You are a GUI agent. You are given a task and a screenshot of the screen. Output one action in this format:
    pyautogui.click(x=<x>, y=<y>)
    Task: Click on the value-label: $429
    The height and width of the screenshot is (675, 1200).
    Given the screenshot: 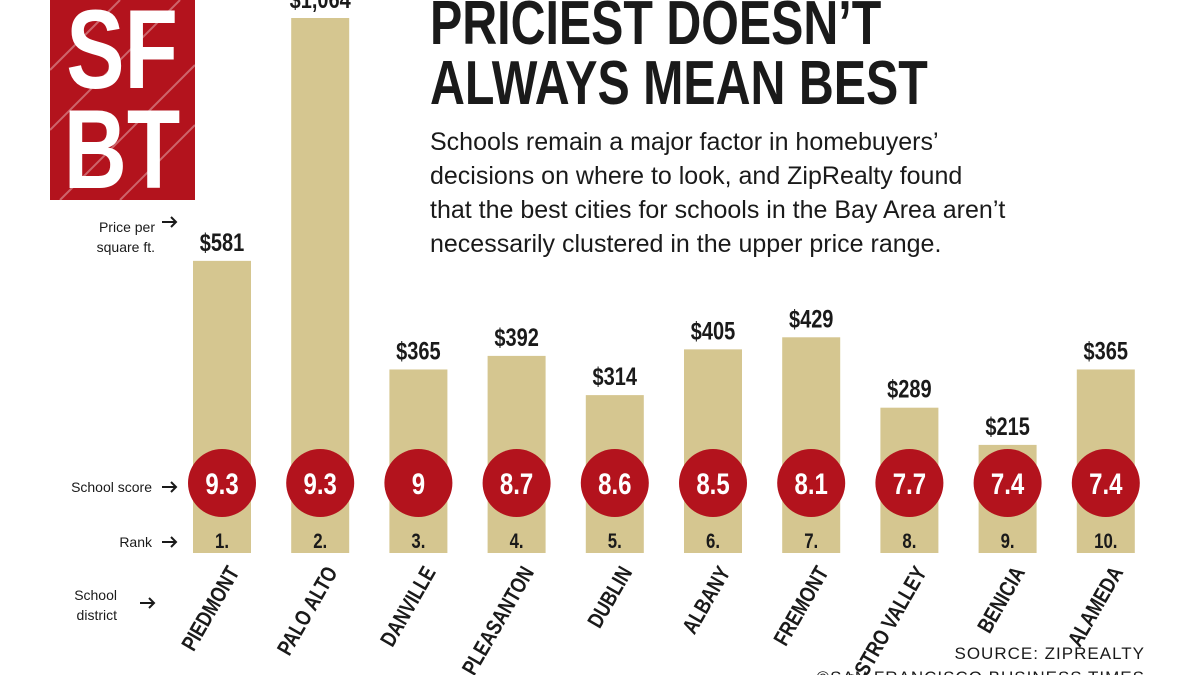 What is the action you would take?
    pyautogui.click(x=811, y=319)
    